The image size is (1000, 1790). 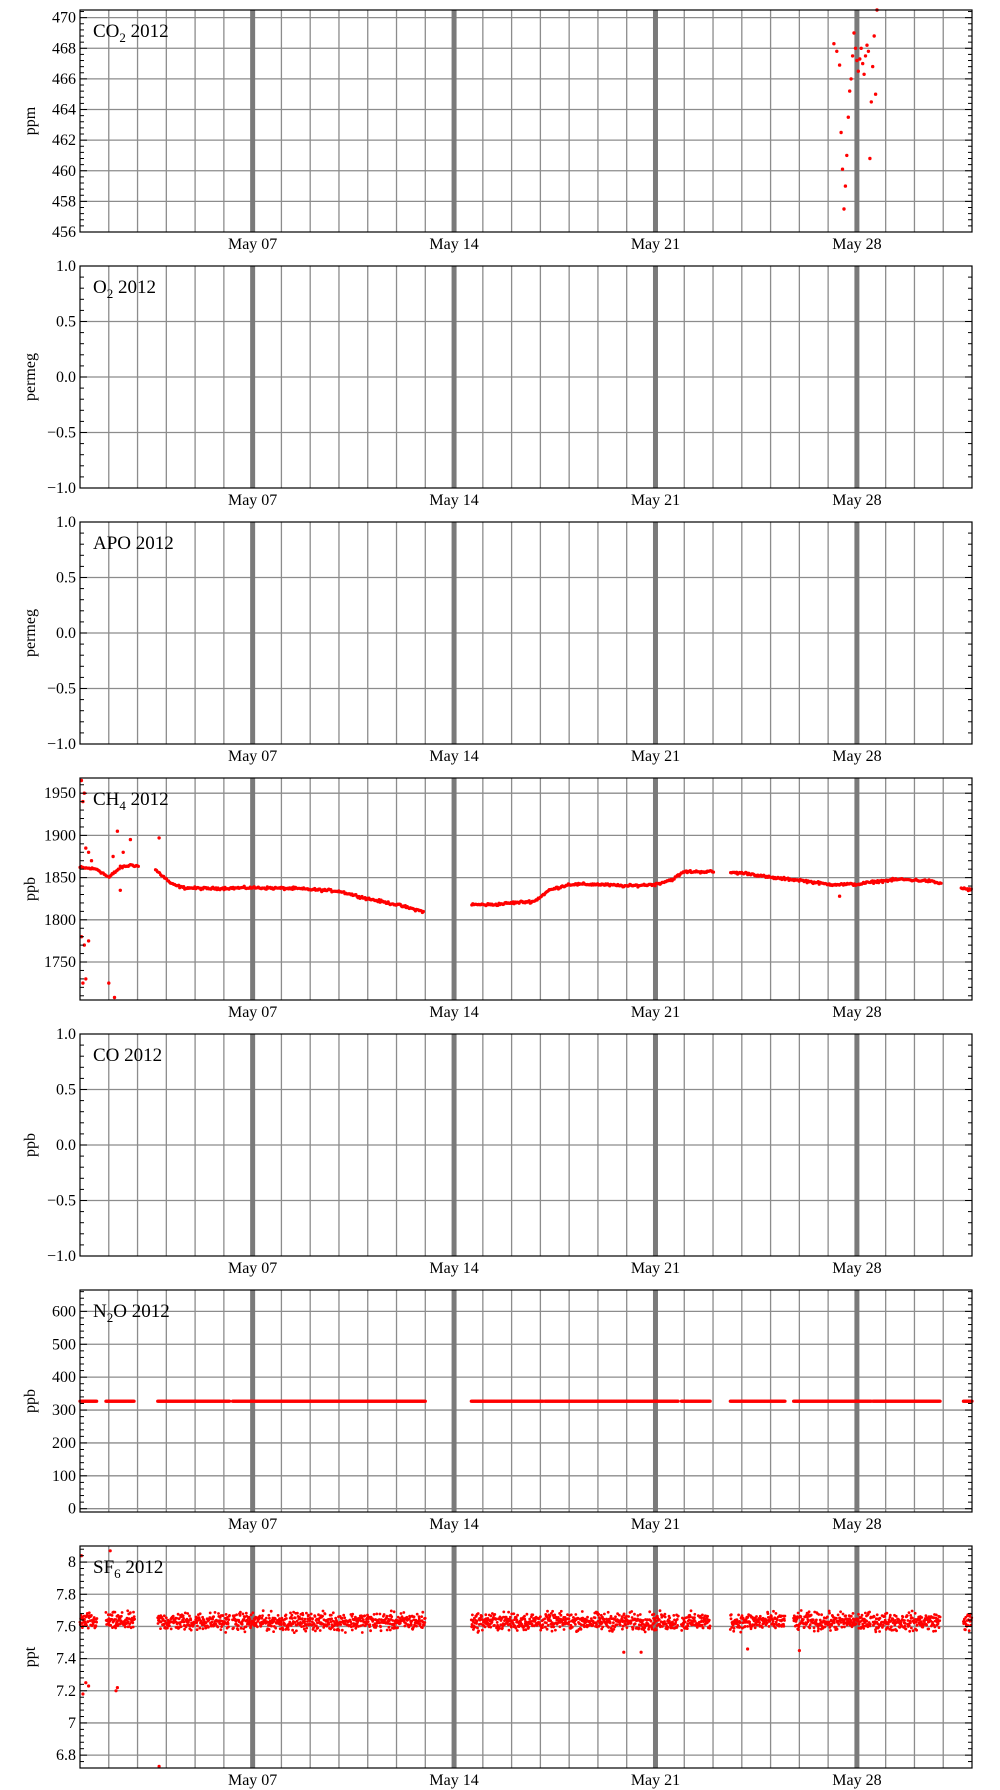 What do you see at coordinates (66, 266) in the screenshot?
I see `y-tick-label: 1.0` at bounding box center [66, 266].